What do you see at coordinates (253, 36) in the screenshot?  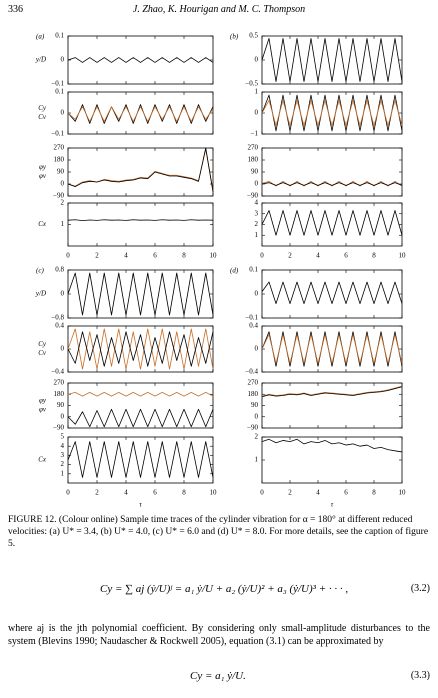 I see `y-tick-label: 0.5` at bounding box center [253, 36].